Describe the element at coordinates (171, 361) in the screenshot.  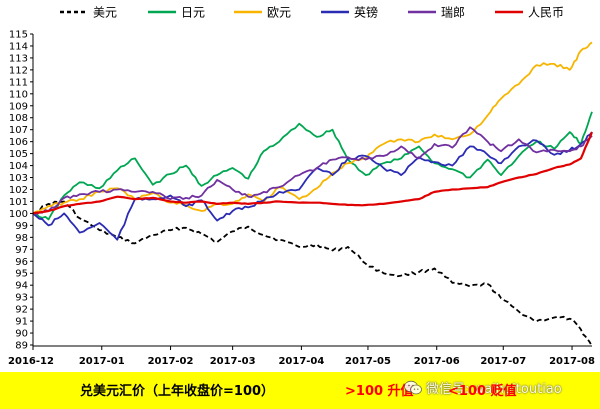
I see `x-tick-label: 2017-02` at that location.